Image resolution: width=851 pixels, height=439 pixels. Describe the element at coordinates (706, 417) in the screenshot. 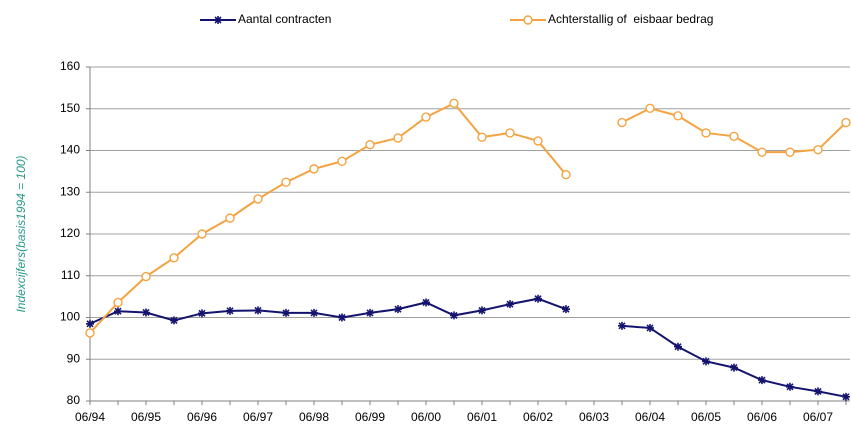

I see `x-tick-label: 06/05` at that location.